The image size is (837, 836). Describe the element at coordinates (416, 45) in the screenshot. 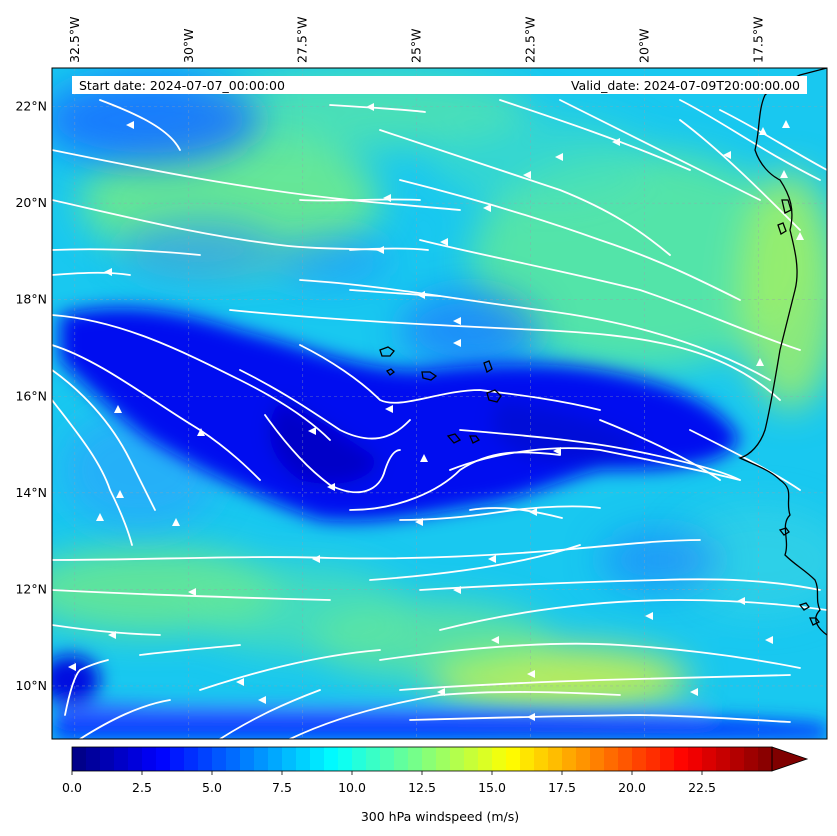

I see `longitude-label: 25°W` at that location.